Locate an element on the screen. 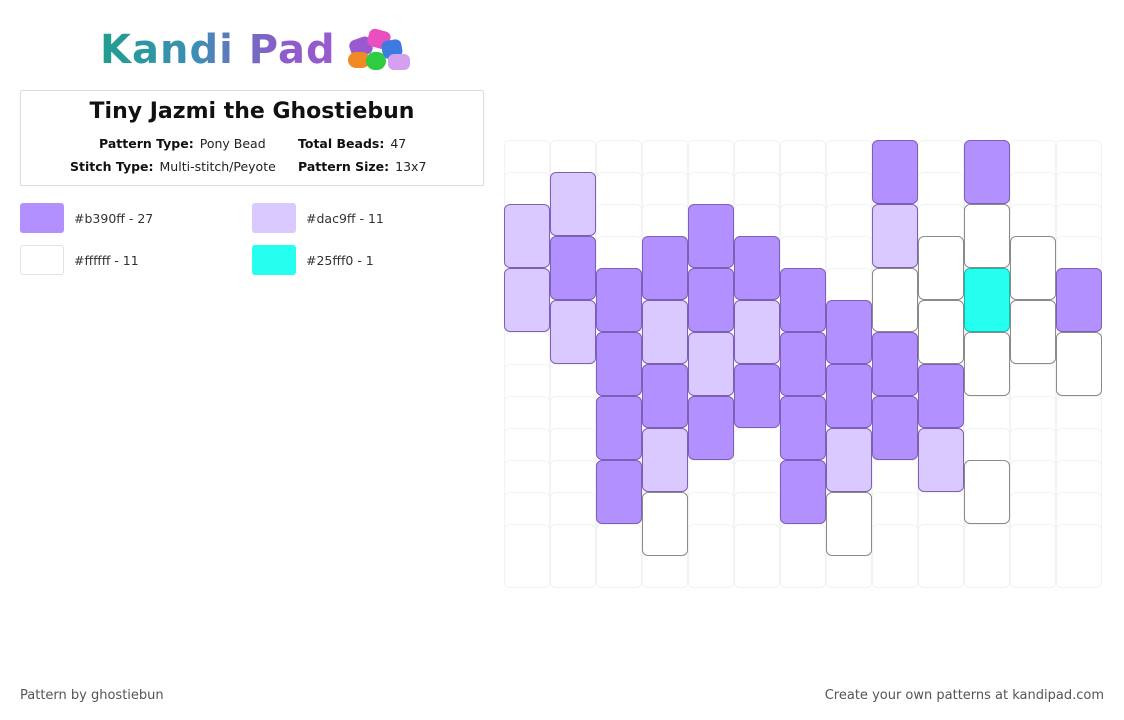 The image size is (1124, 720). legend-item: #dac9ff - 11 is located at coordinates (318, 218).